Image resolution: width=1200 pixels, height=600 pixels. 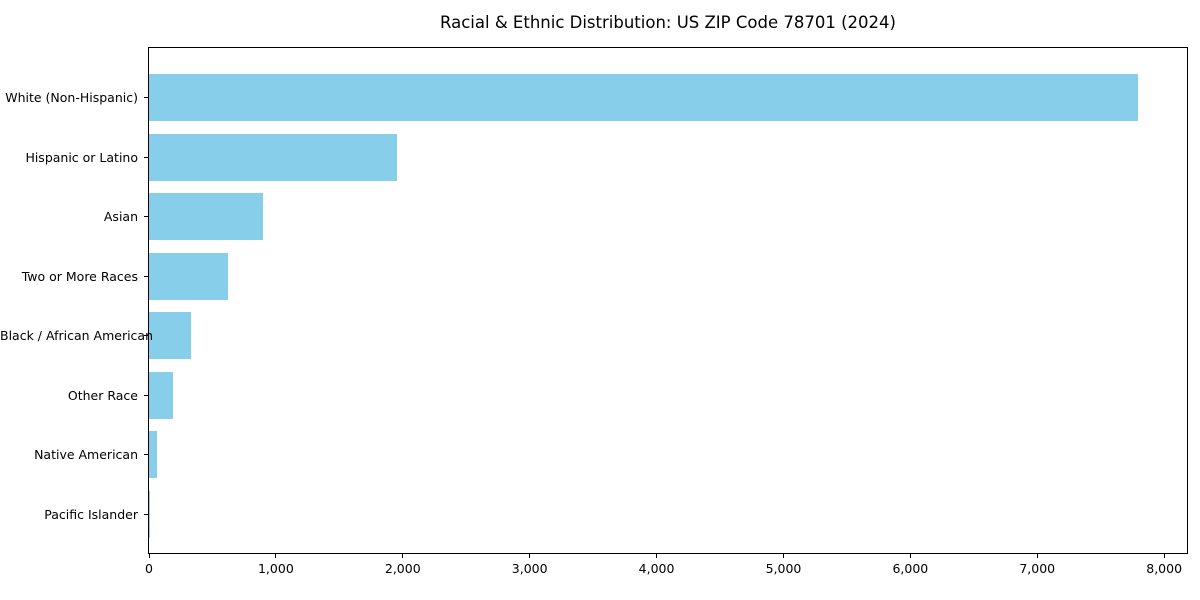 What do you see at coordinates (71, 97) in the screenshot?
I see `y-tick-label: White (Non-Hispanic)` at bounding box center [71, 97].